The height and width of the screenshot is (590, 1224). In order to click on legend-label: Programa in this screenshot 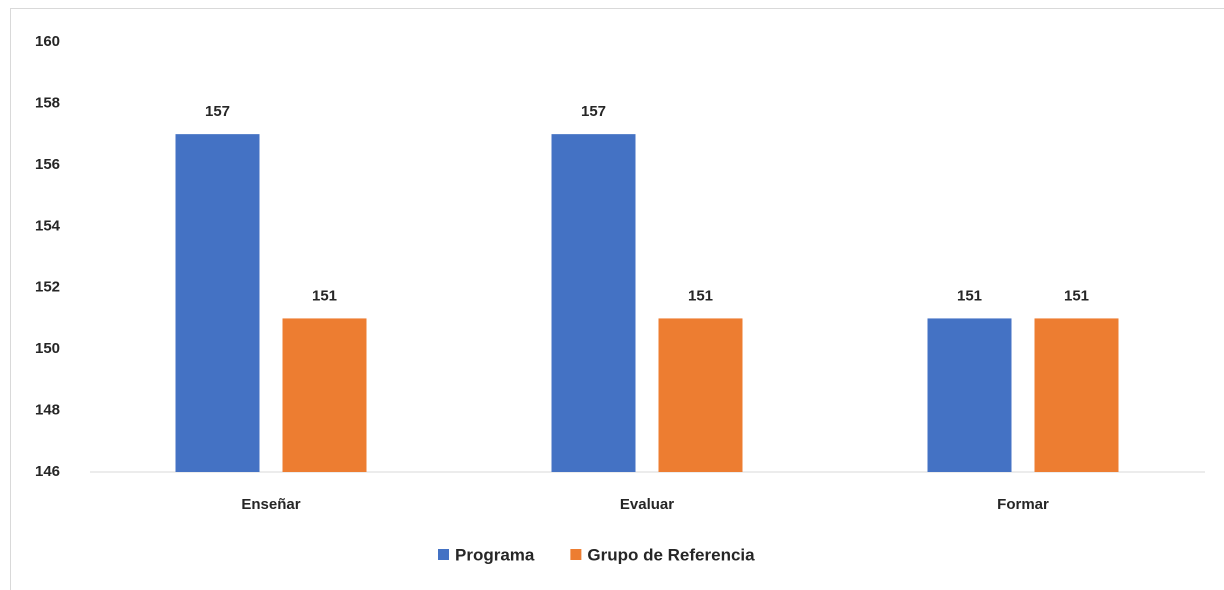, I will do `click(495, 554)`.